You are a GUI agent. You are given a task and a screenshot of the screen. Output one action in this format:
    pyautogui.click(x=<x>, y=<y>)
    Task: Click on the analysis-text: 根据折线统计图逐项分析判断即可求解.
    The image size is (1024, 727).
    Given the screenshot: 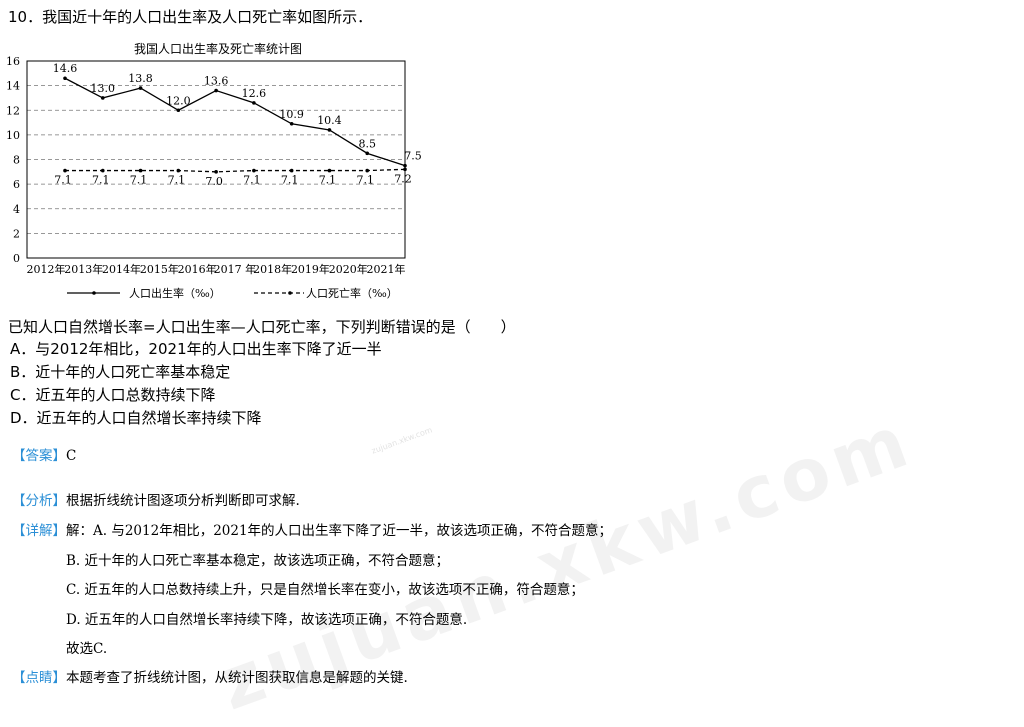 What is the action you would take?
    pyautogui.click(x=183, y=501)
    